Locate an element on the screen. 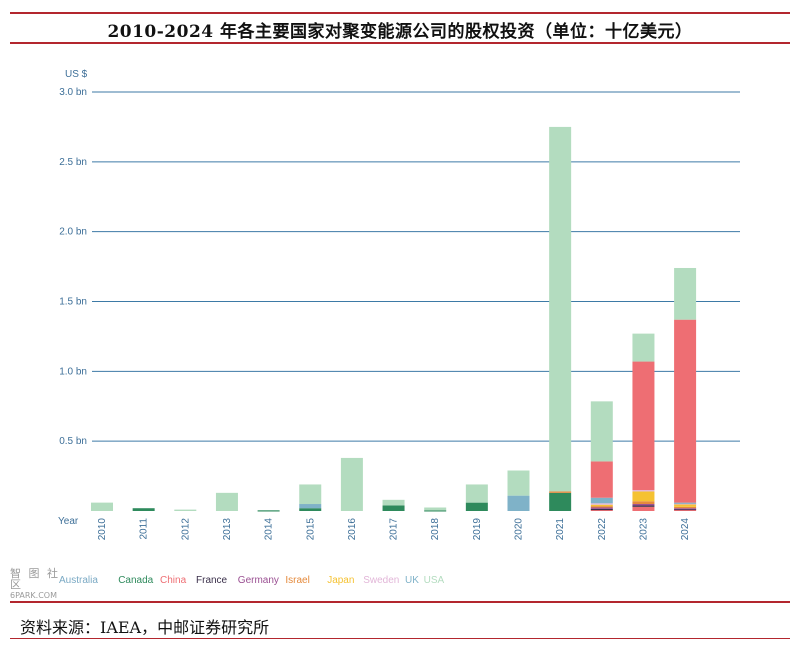 The image size is (800, 647). x-tick-label: 2017 is located at coordinates (394, 529).